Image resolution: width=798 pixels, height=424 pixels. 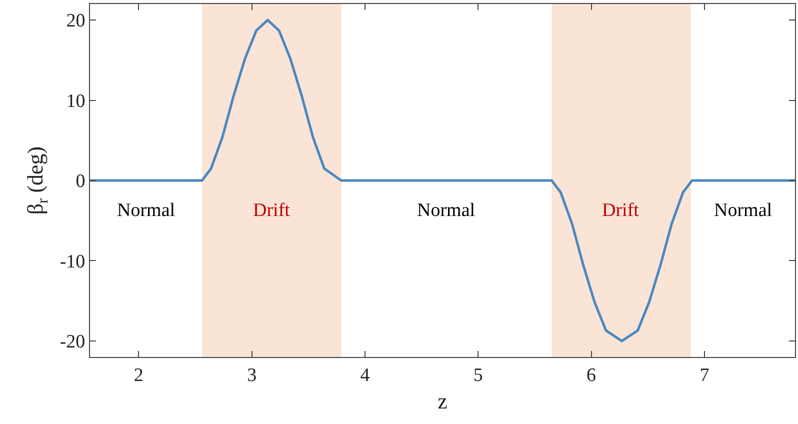 What do you see at coordinates (443, 401) in the screenshot?
I see `x-axis-title: z` at bounding box center [443, 401].